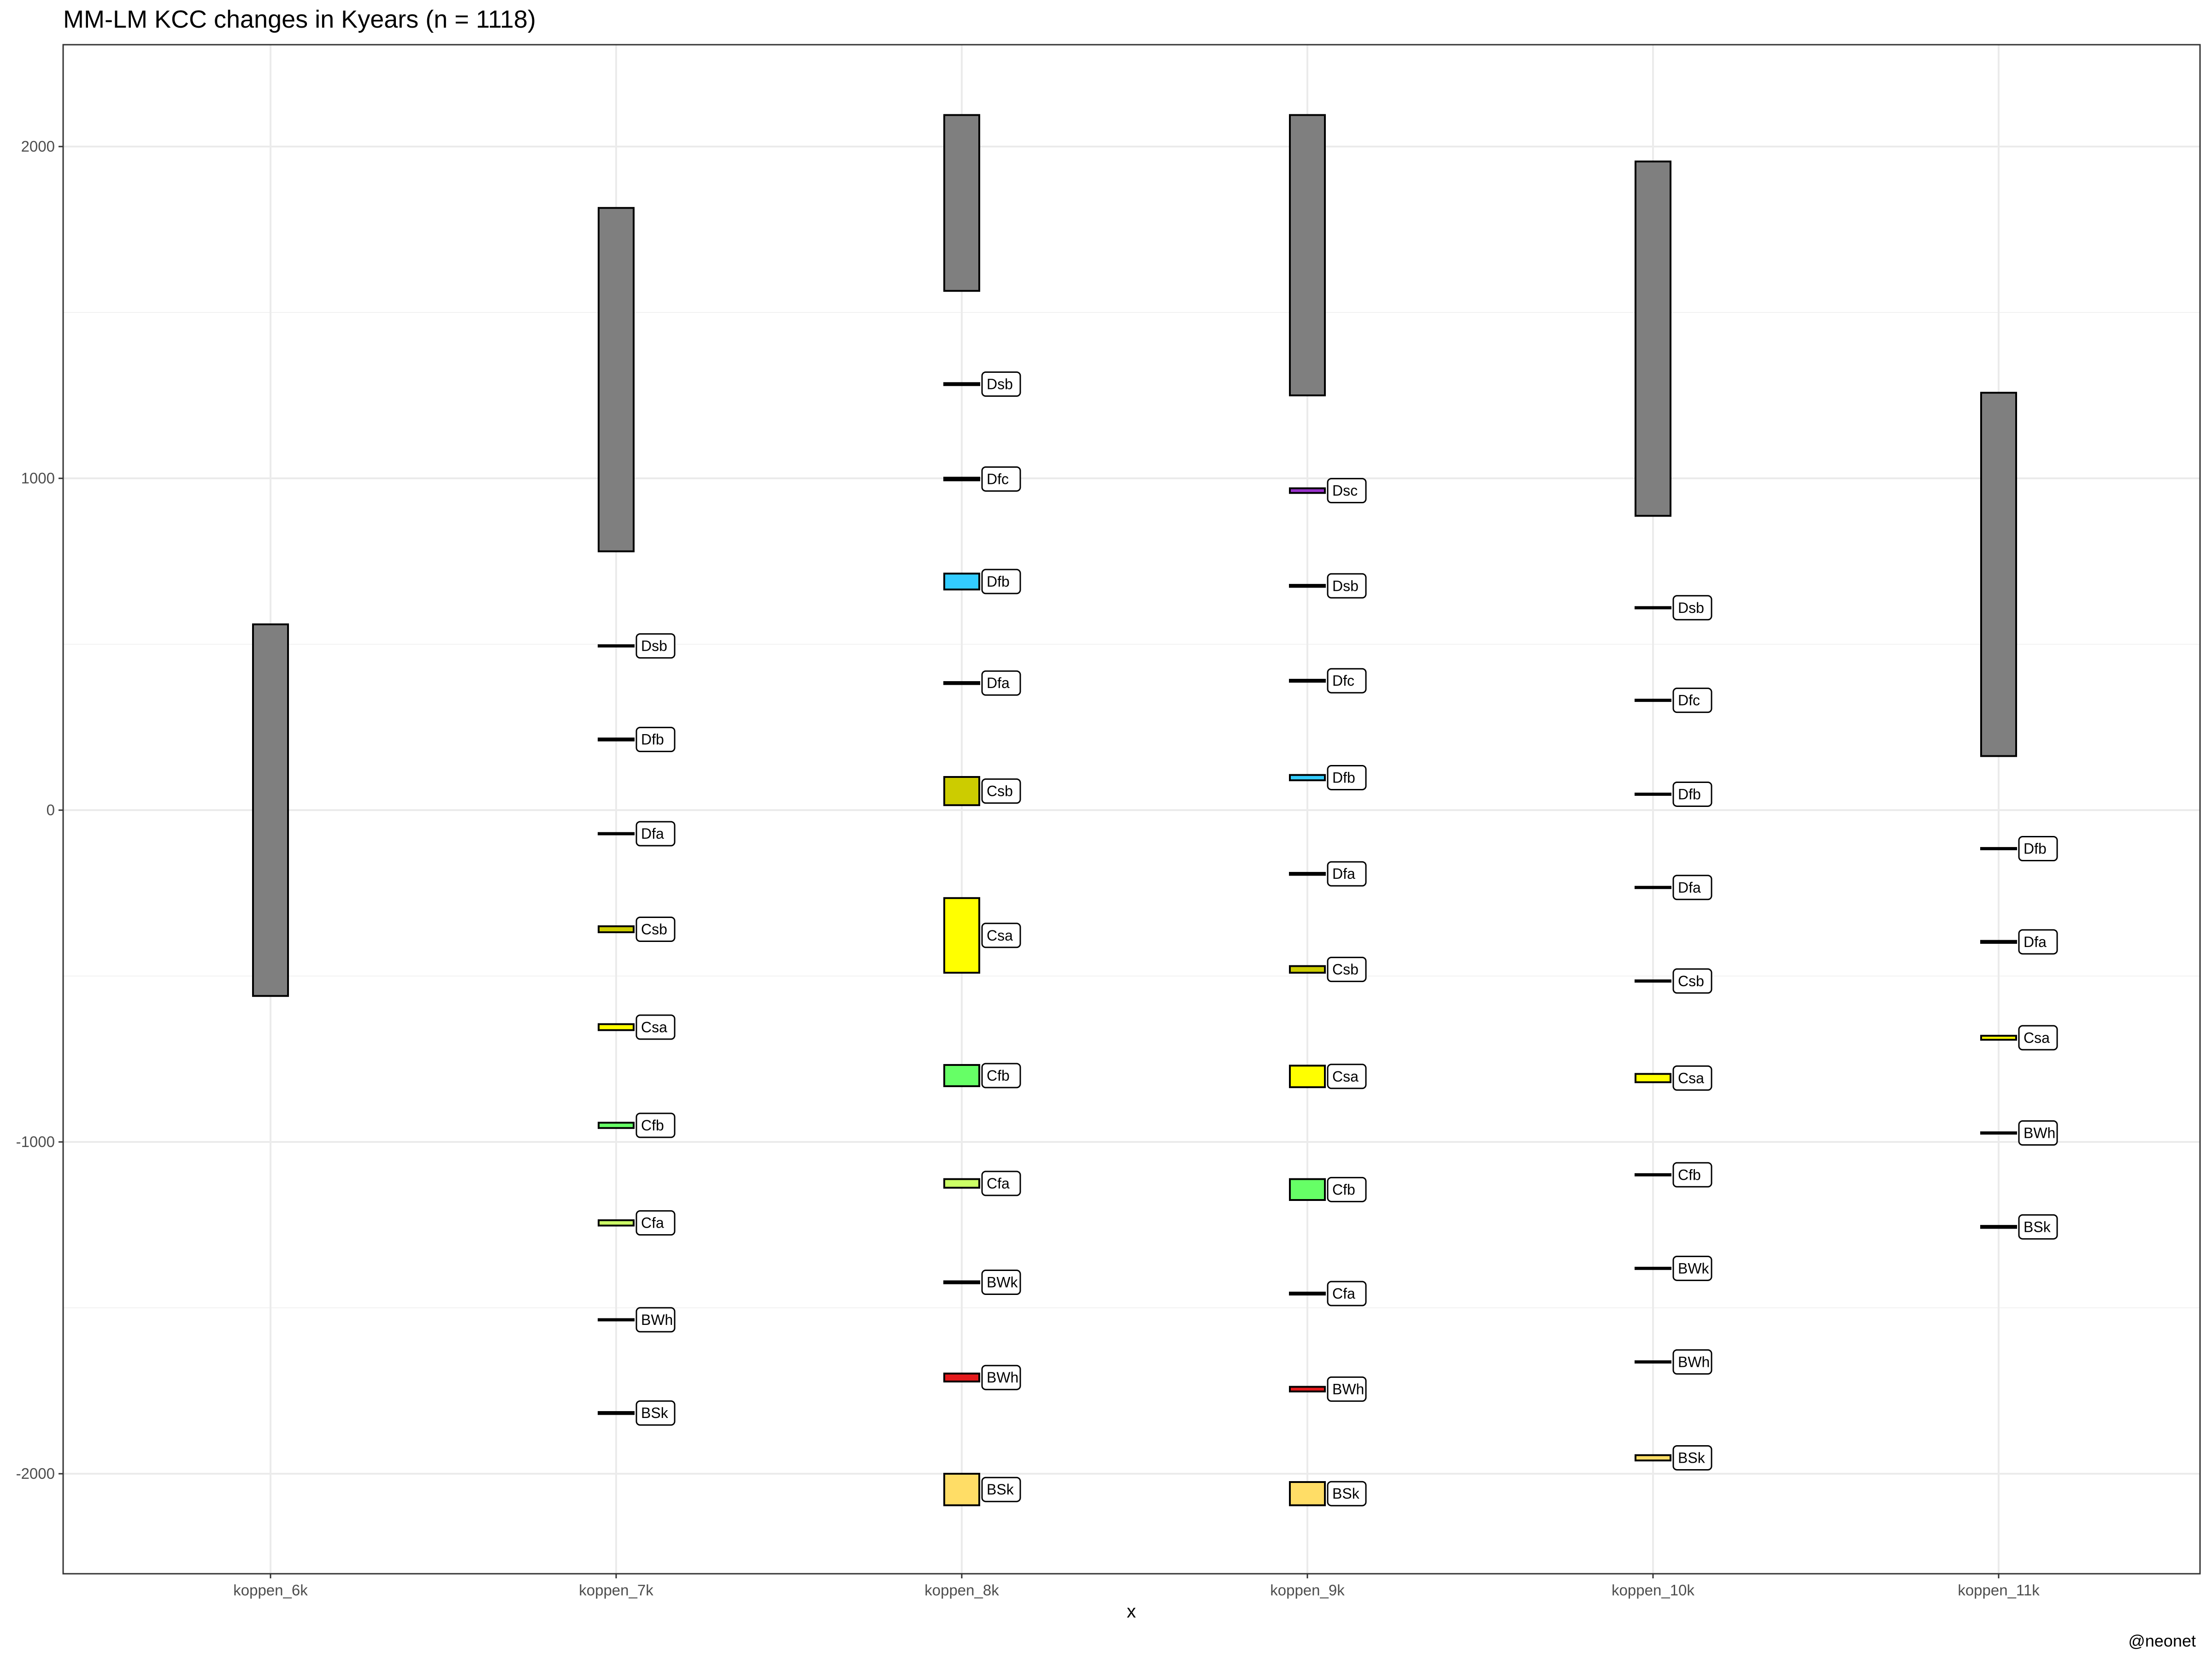 The width and height of the screenshot is (2212, 1659). What do you see at coordinates (652, 1223) in the screenshot?
I see `bar-label-text: Cfa` at bounding box center [652, 1223].